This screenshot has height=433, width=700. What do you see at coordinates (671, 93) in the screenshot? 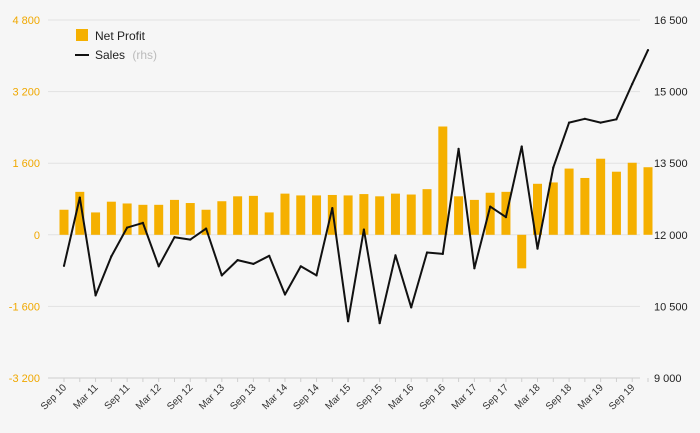
I see `right-axis-tick-label: 15 000` at bounding box center [671, 93].